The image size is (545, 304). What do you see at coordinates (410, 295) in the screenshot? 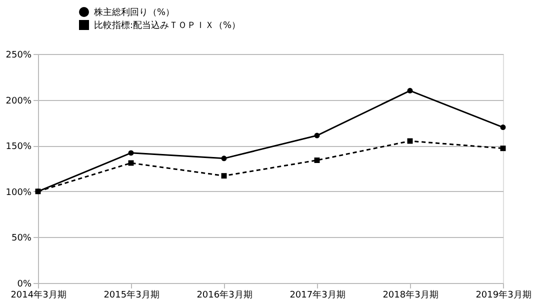
I see `x-tick-label: 2018年3月期` at bounding box center [410, 295].